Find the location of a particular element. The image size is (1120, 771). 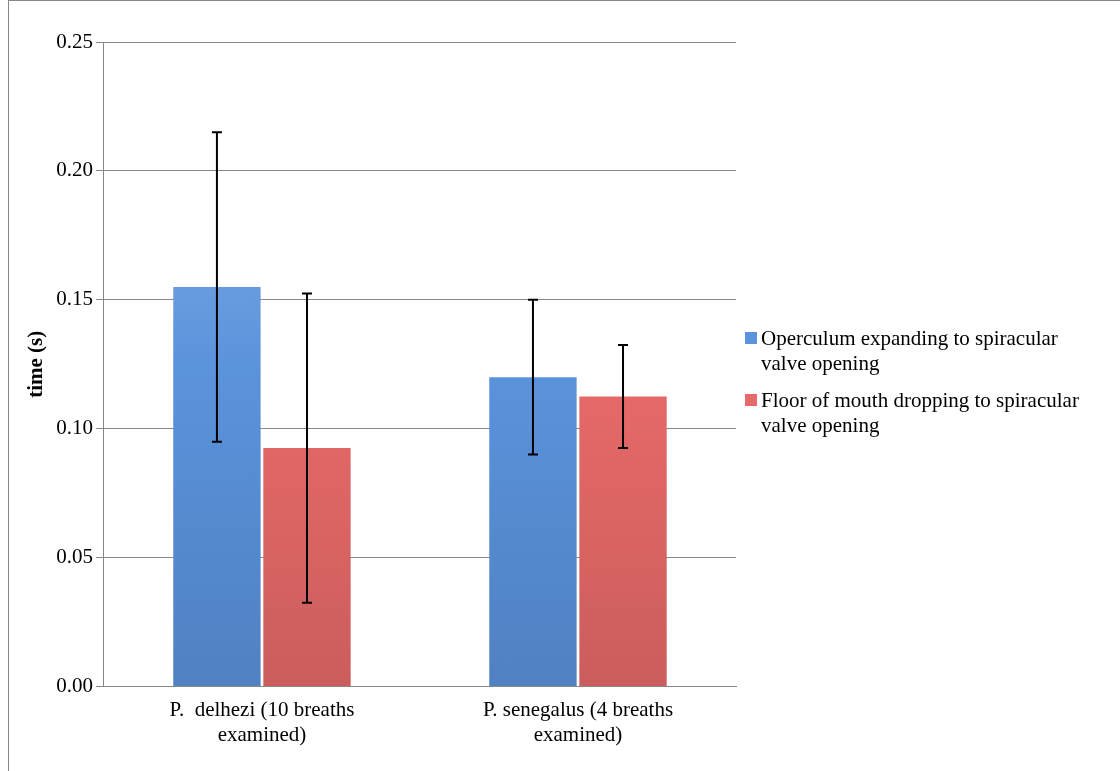

legend-label: Operculum expanding to spiracular valve opening is located at coordinates (910, 351).